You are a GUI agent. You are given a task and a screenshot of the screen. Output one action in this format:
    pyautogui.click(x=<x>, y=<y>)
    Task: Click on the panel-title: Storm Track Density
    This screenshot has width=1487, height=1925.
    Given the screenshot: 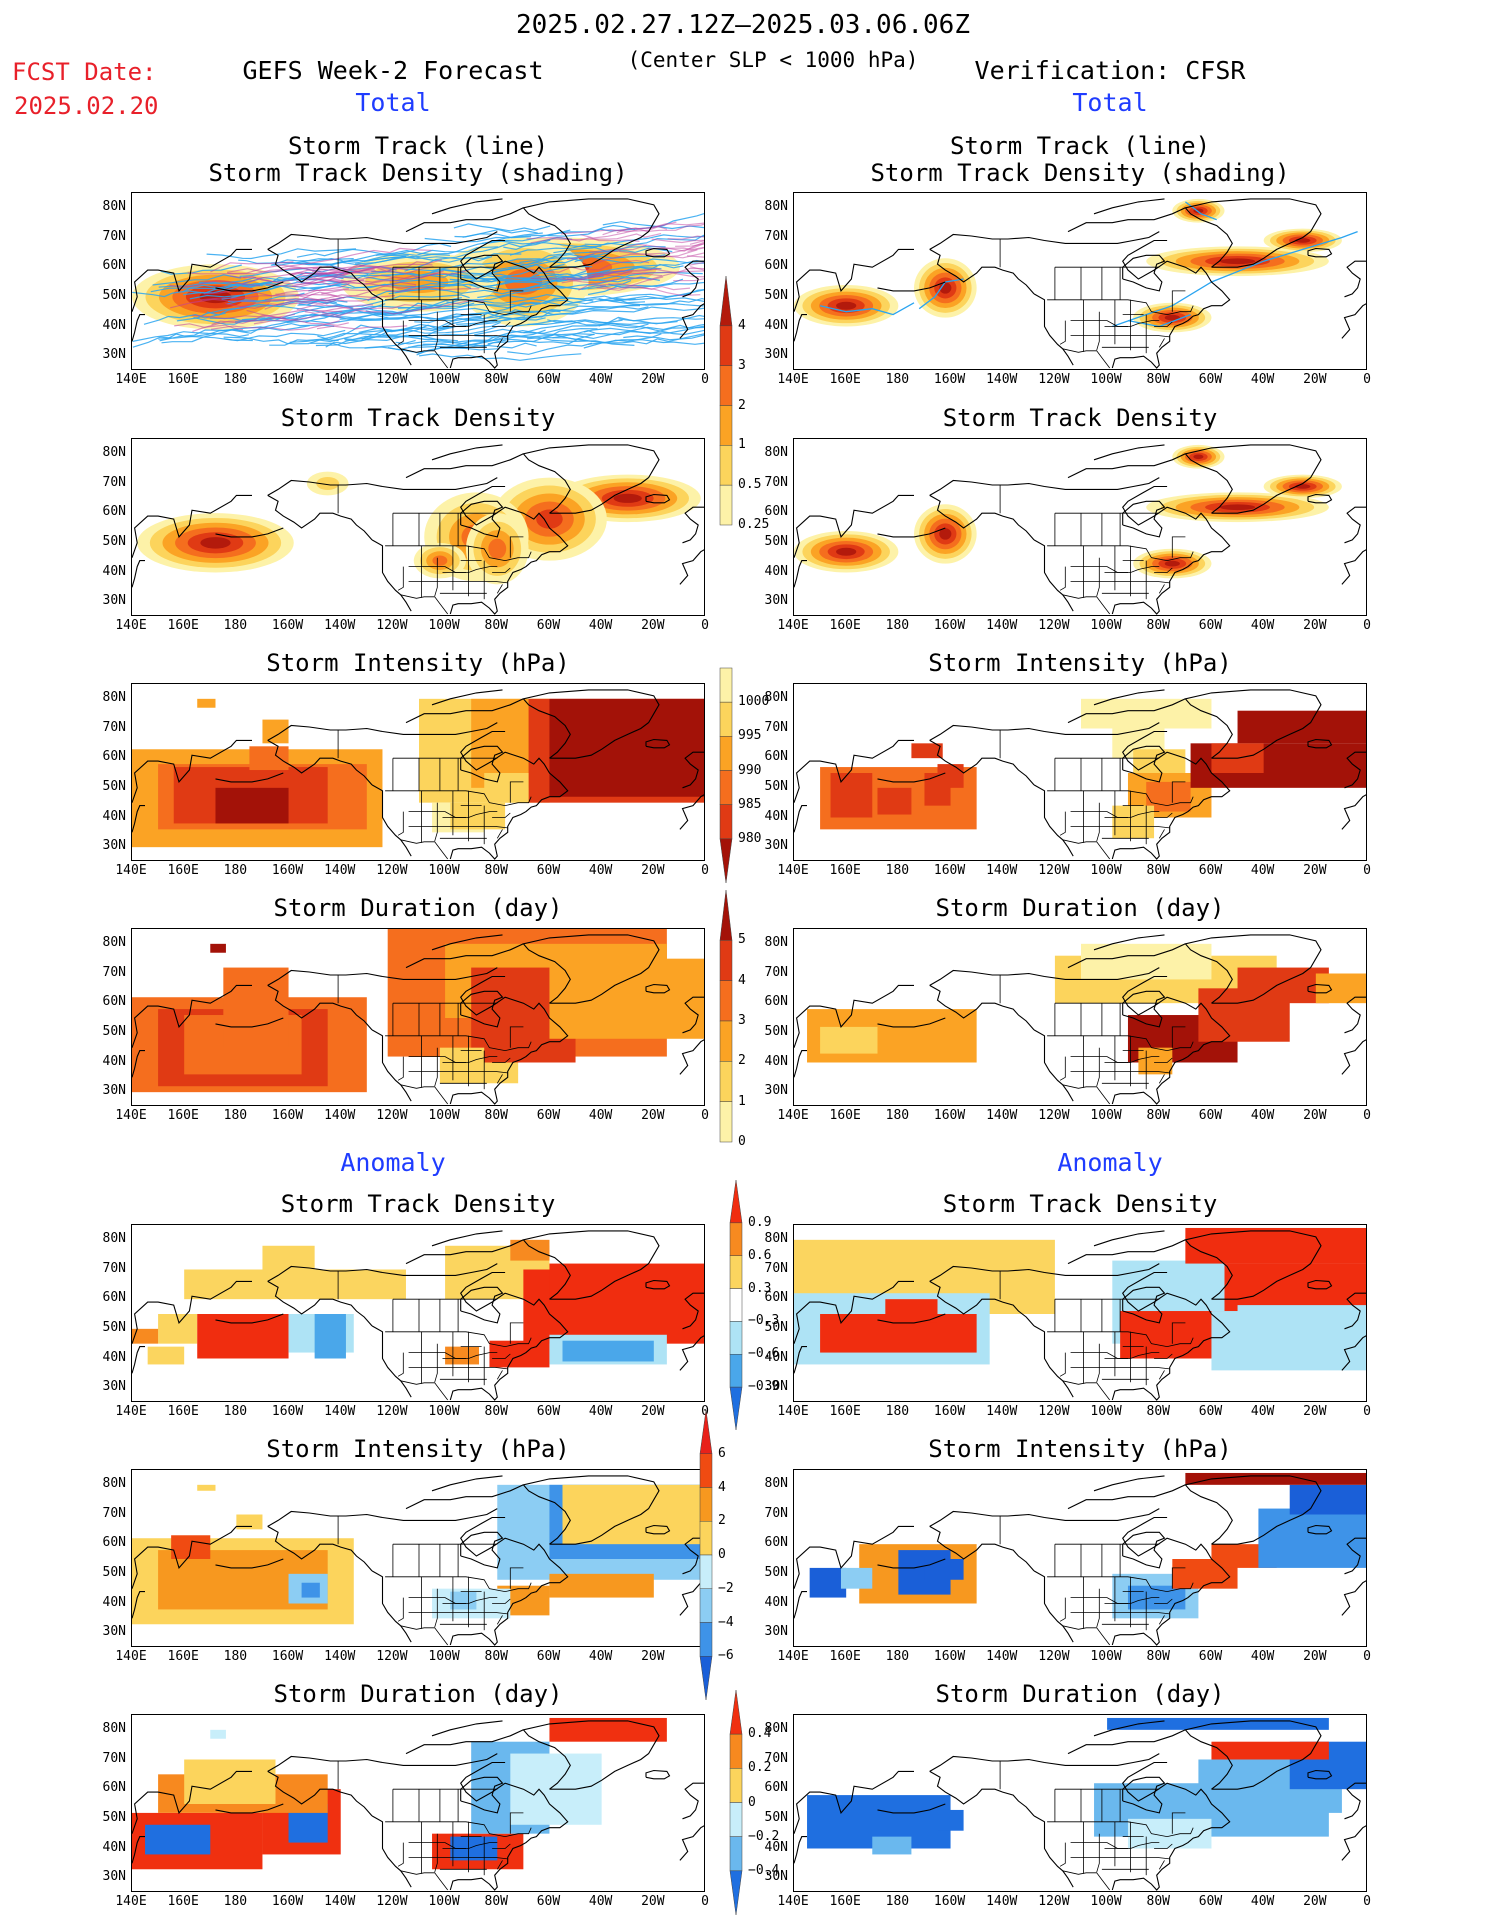 What is the action you would take?
    pyautogui.click(x=1080, y=418)
    